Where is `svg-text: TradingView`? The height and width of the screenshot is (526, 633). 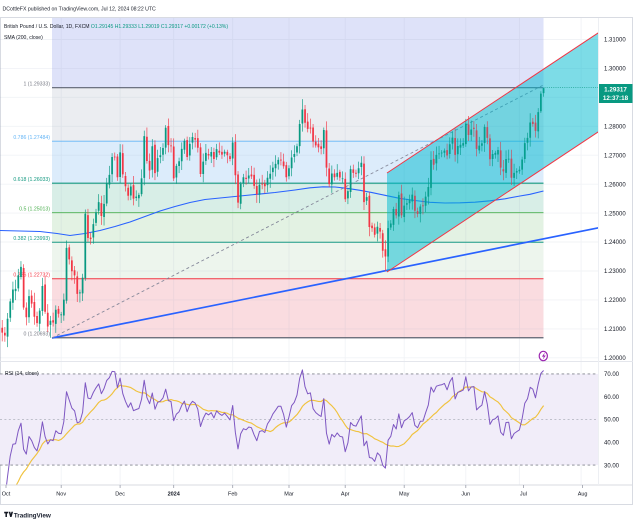
svg-text: TradingView is located at coordinates (32, 516).